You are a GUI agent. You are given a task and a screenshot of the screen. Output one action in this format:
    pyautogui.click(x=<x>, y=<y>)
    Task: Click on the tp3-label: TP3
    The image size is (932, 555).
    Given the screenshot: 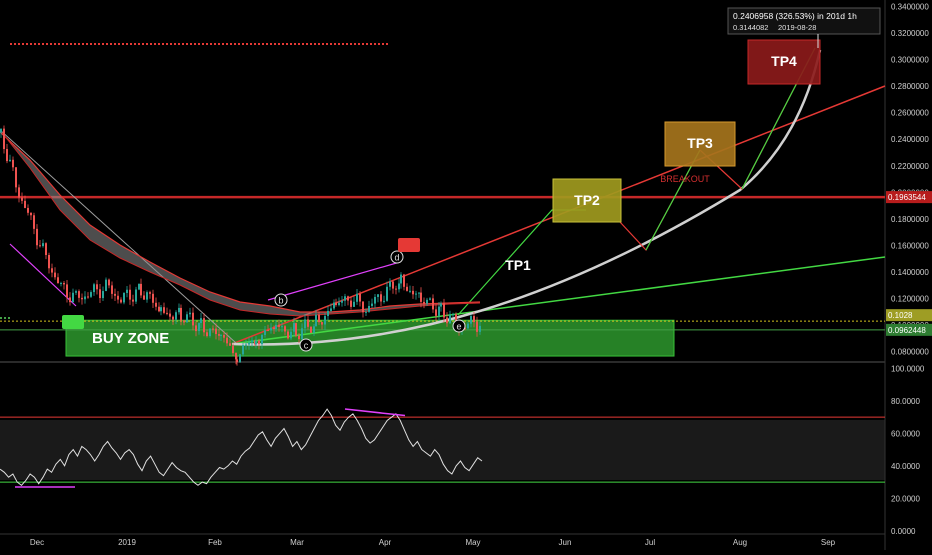 What is the action you would take?
    pyautogui.click(x=700, y=143)
    